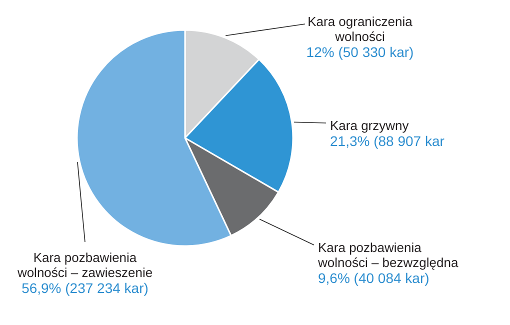  I want to click on data-label: 12% (50 330 kar), so click(360, 52).